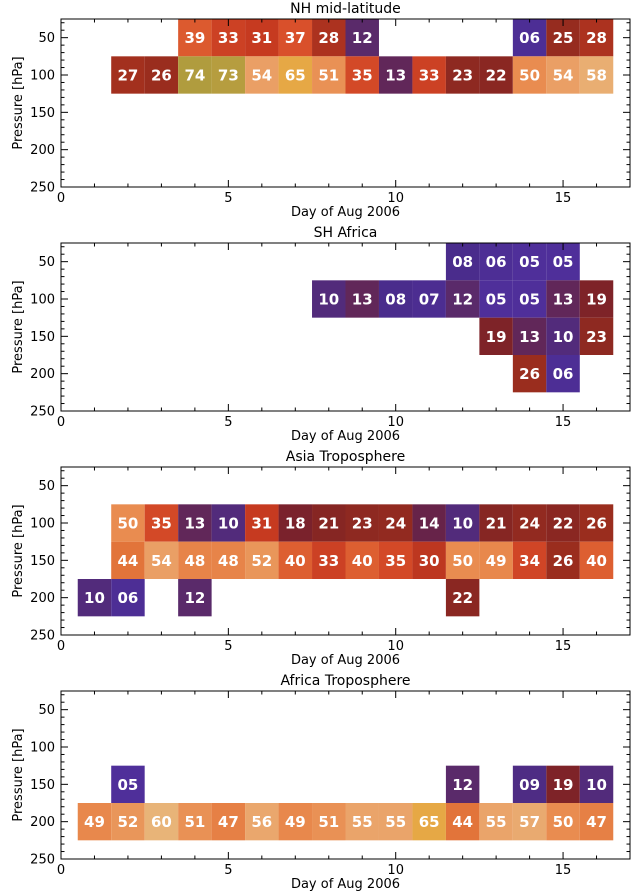 The height and width of the screenshot is (895, 632). I want to click on cell-value-label: 52, so click(261, 561).